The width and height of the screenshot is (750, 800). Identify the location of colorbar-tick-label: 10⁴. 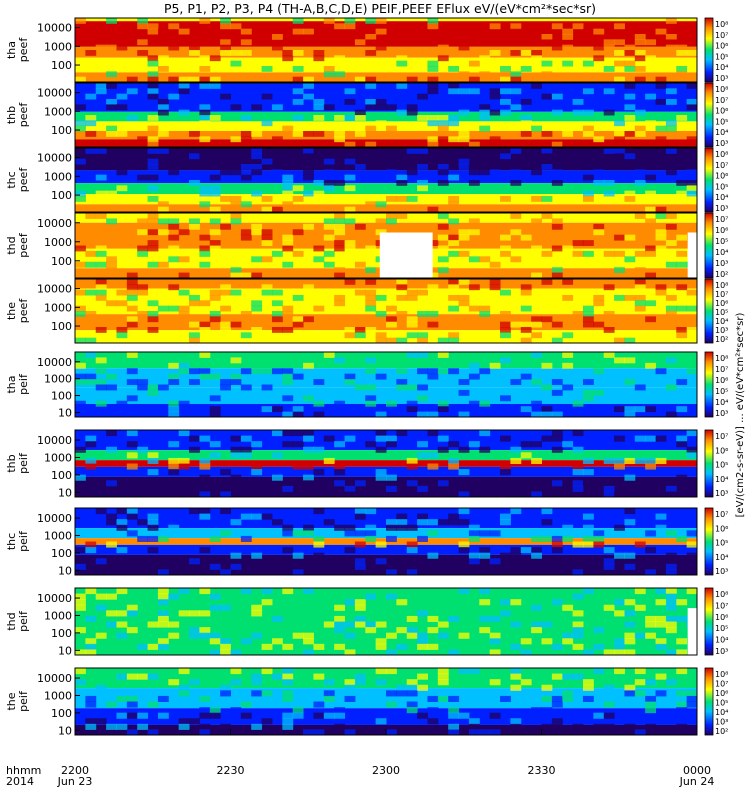
(721, 321).